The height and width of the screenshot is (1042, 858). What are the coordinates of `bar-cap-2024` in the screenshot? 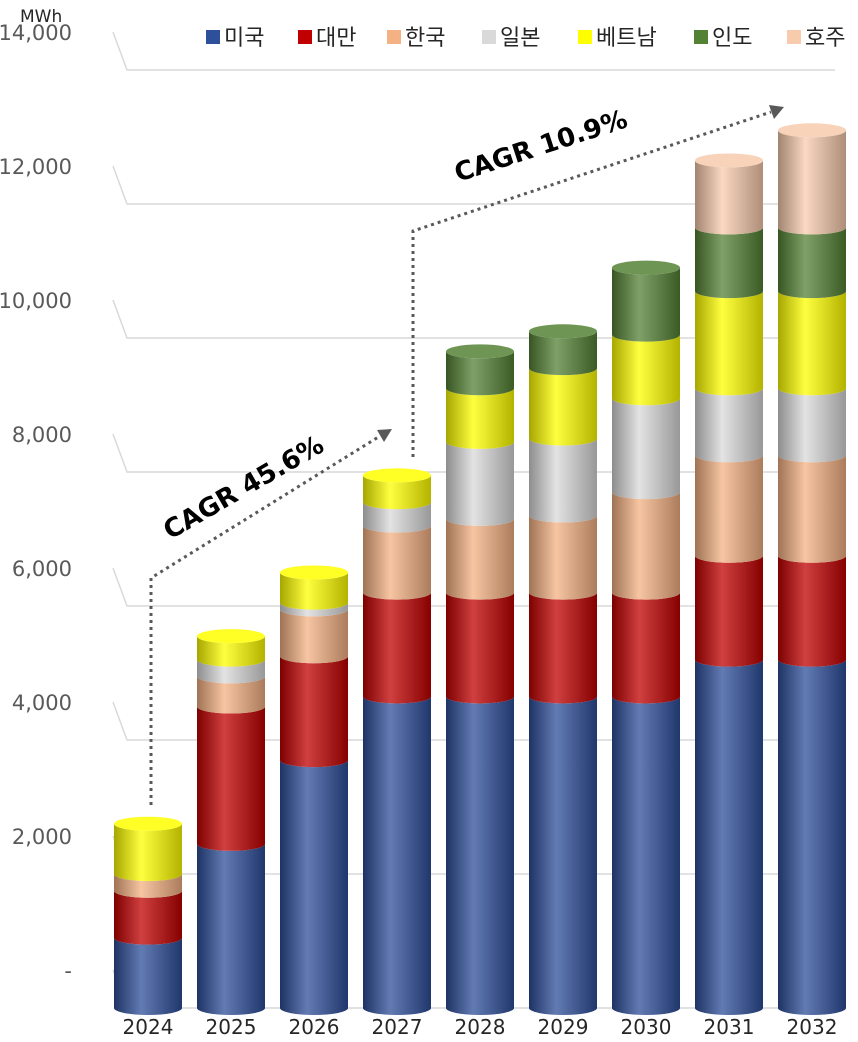 It's located at (148, 823).